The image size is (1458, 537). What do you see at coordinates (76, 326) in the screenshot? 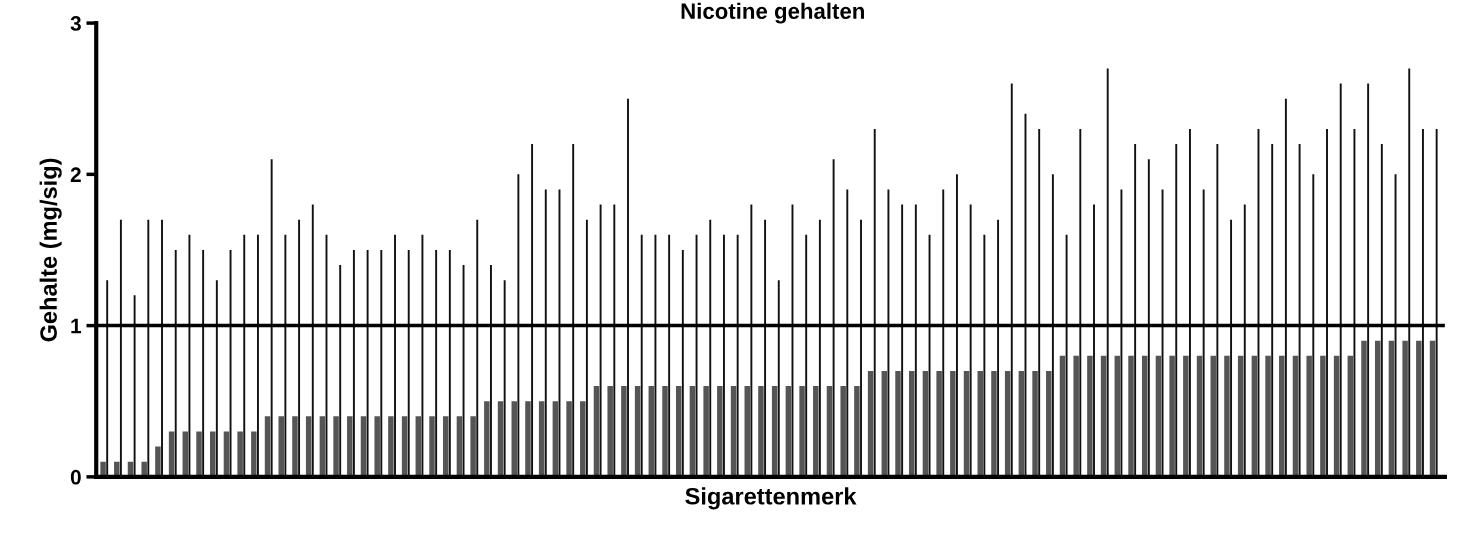
I see `y-tick-label: 1` at bounding box center [76, 326].